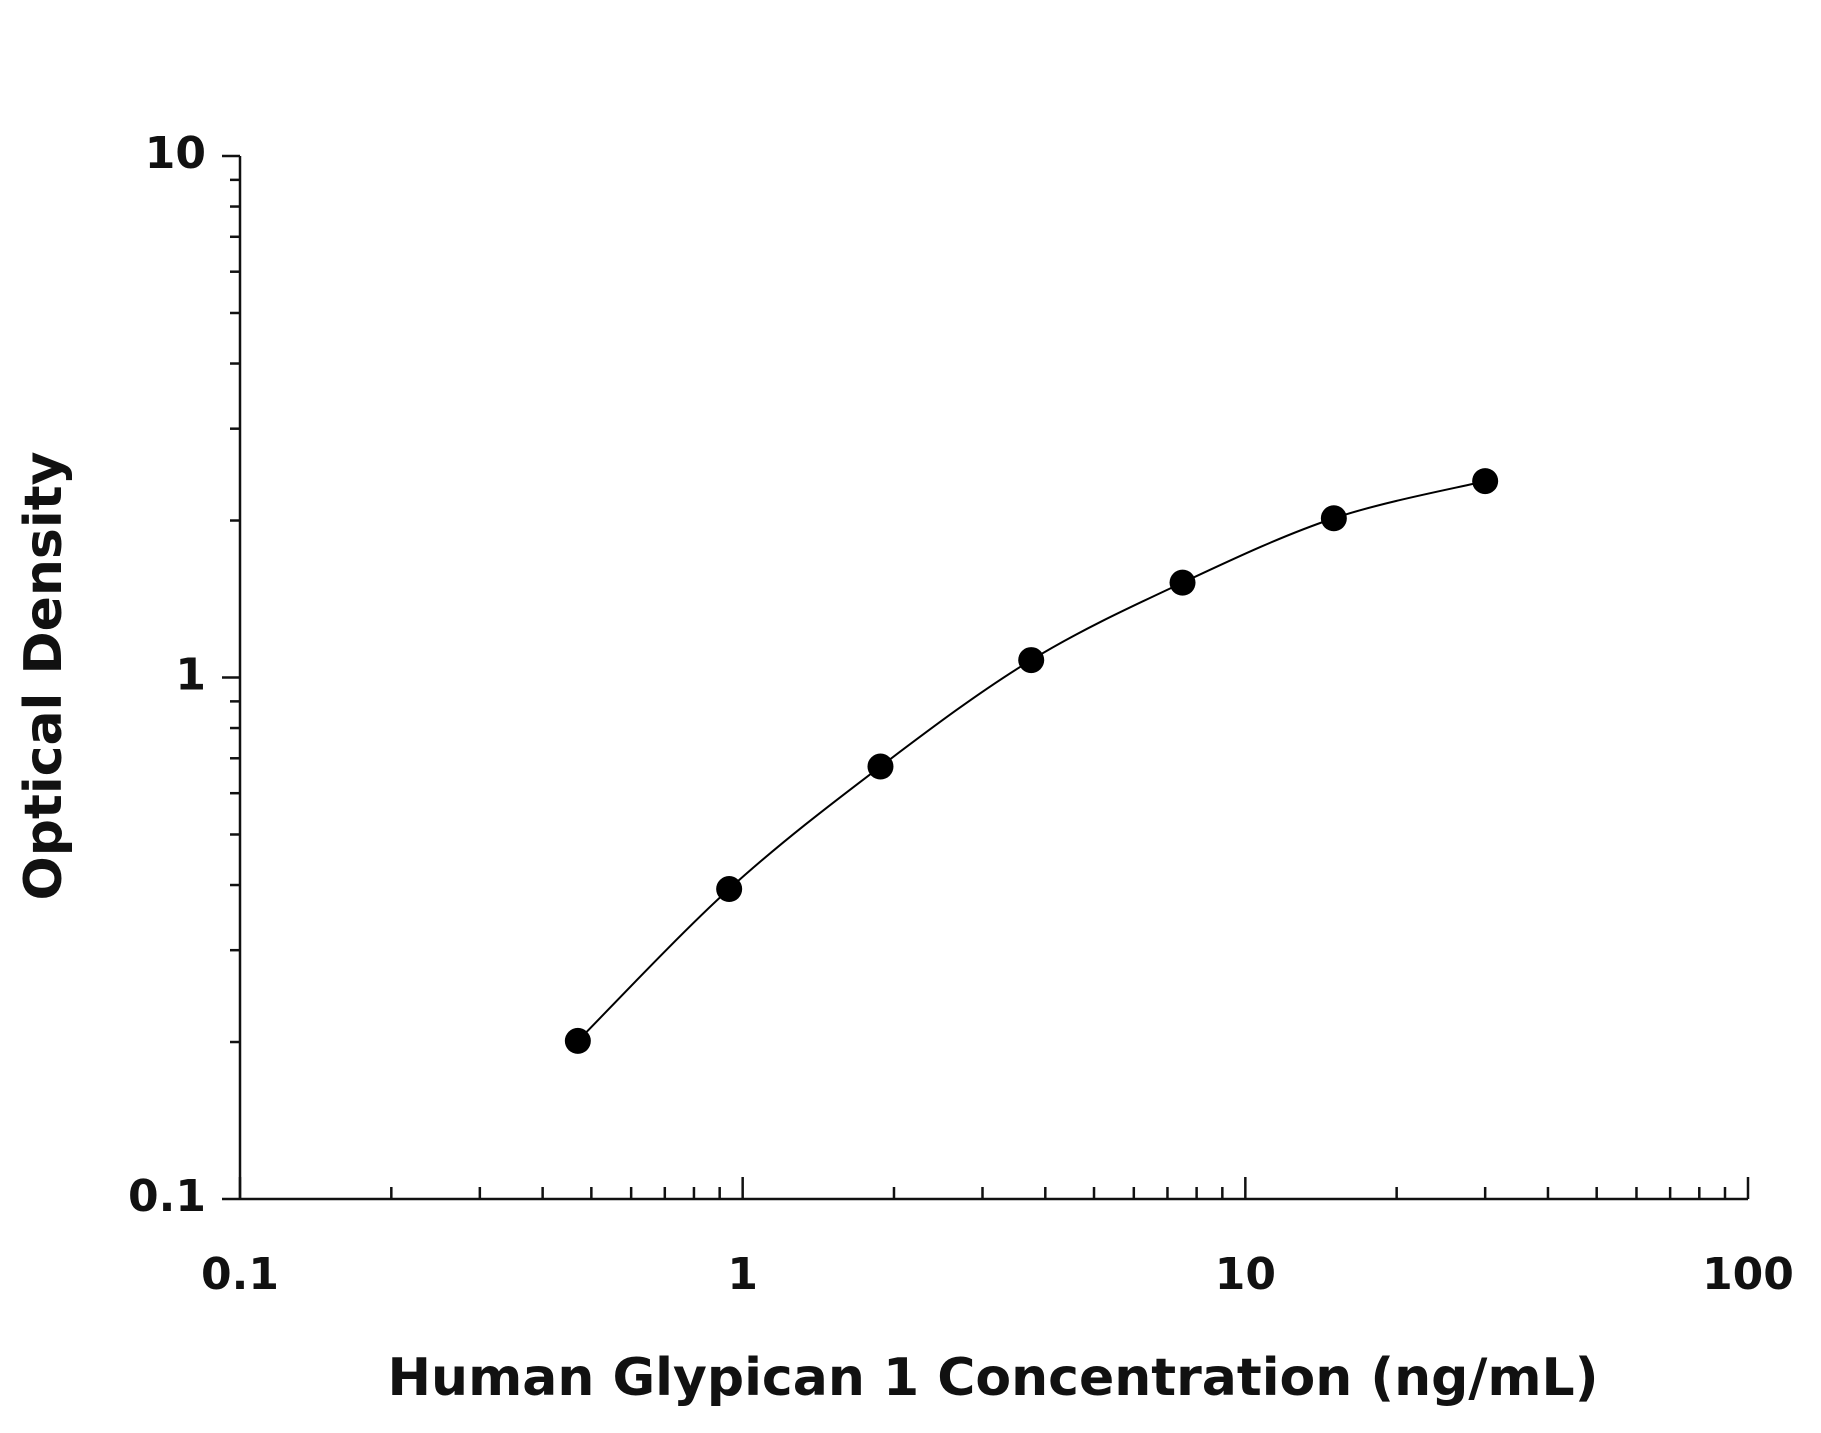  Describe the element at coordinates (44, 676) in the screenshot. I see `y-axis-title: Optical Density` at that location.